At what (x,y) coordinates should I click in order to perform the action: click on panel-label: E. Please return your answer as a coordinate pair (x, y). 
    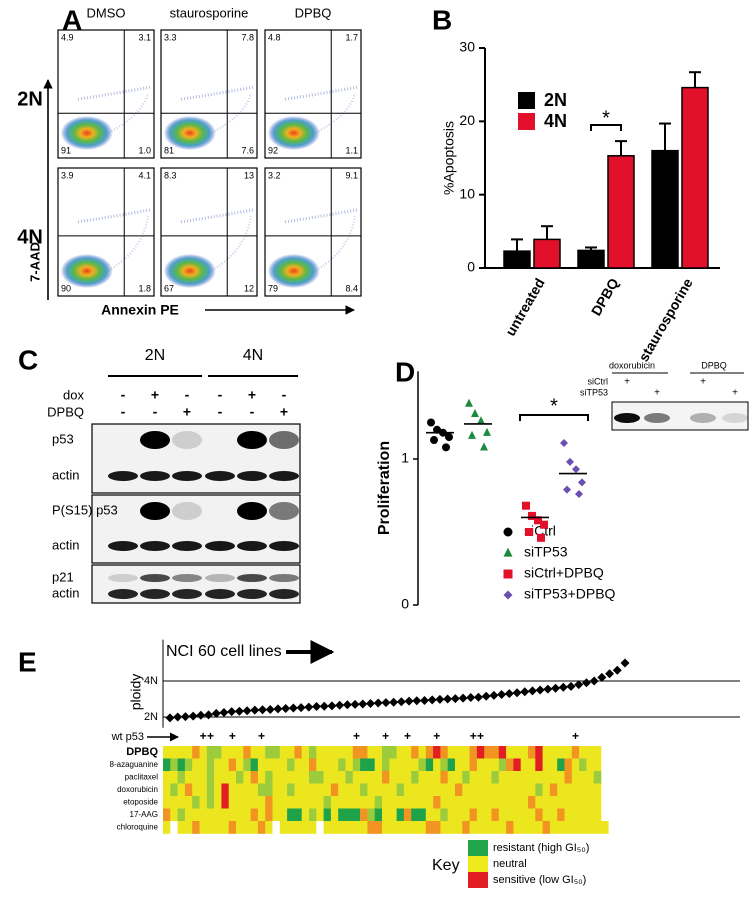
    Looking at the image, I should click on (27, 661).